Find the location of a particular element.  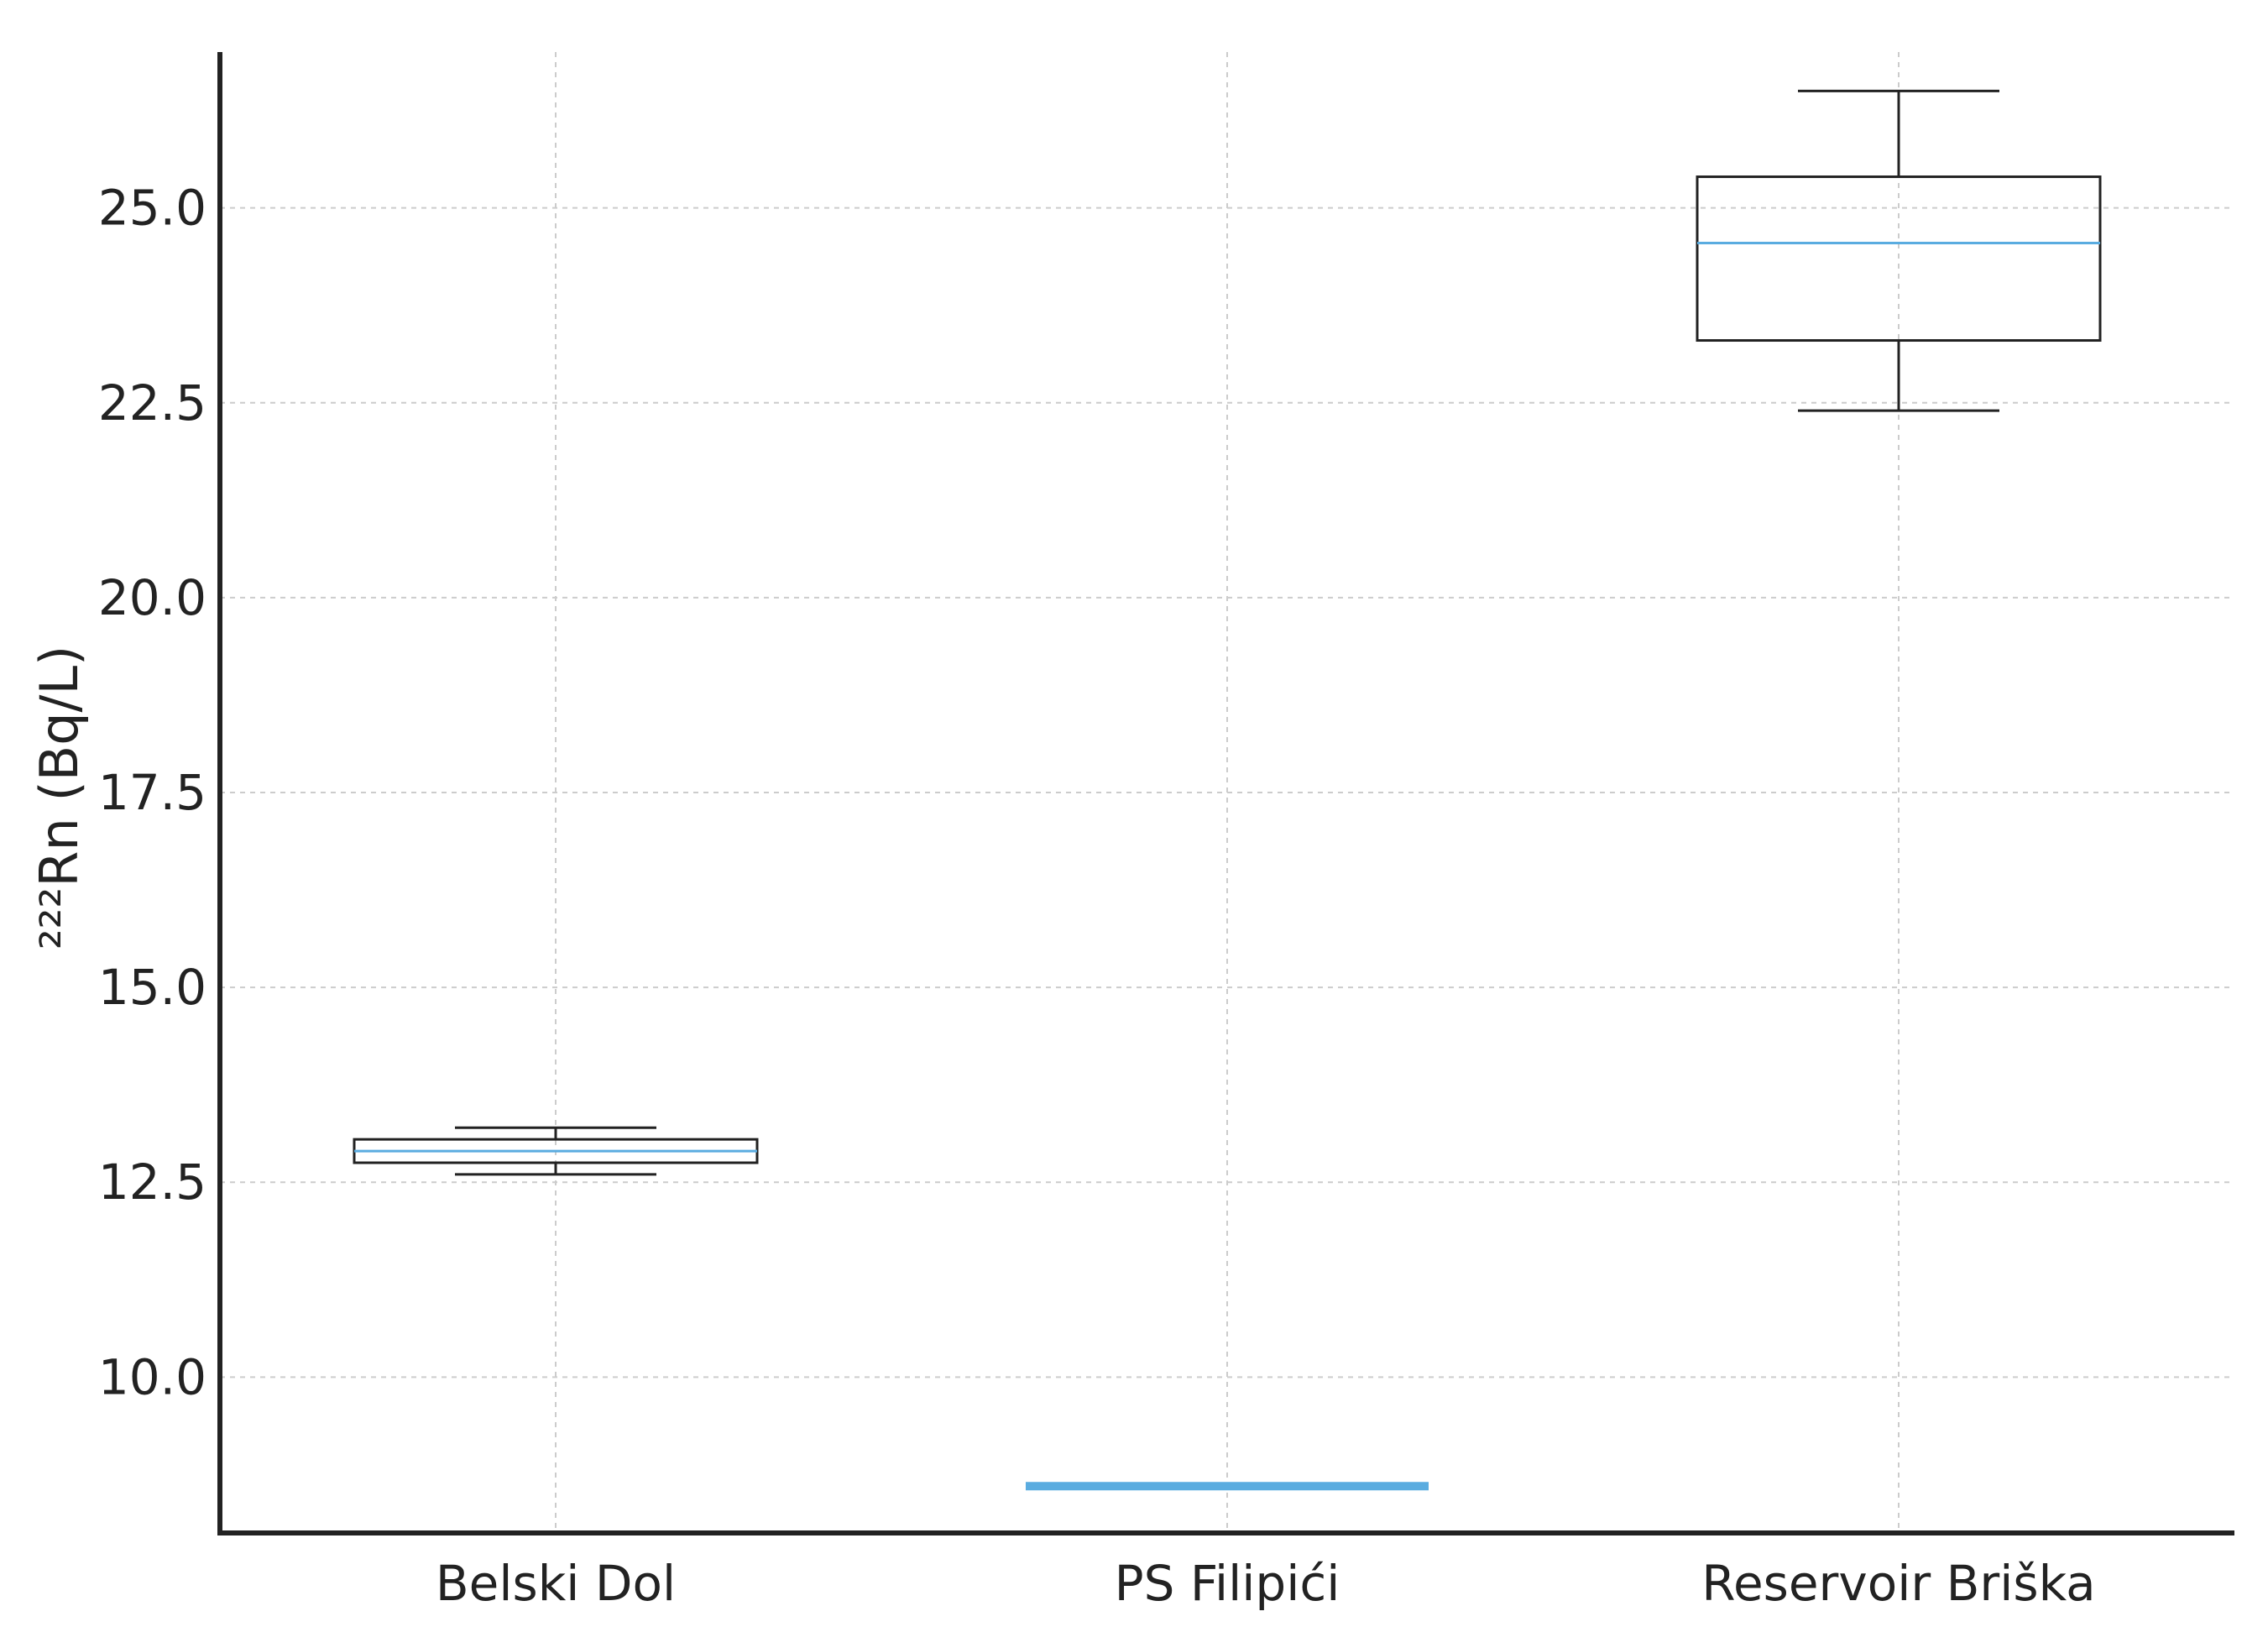

y-tick-label: 10.0 is located at coordinates (152, 1376).